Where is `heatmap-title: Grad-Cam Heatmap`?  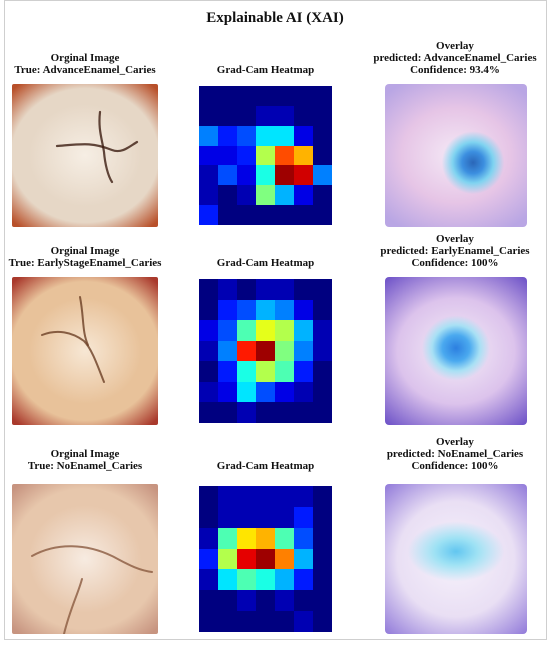
heatmap-title: Grad-Cam Heatmap is located at coordinates (265, 466).